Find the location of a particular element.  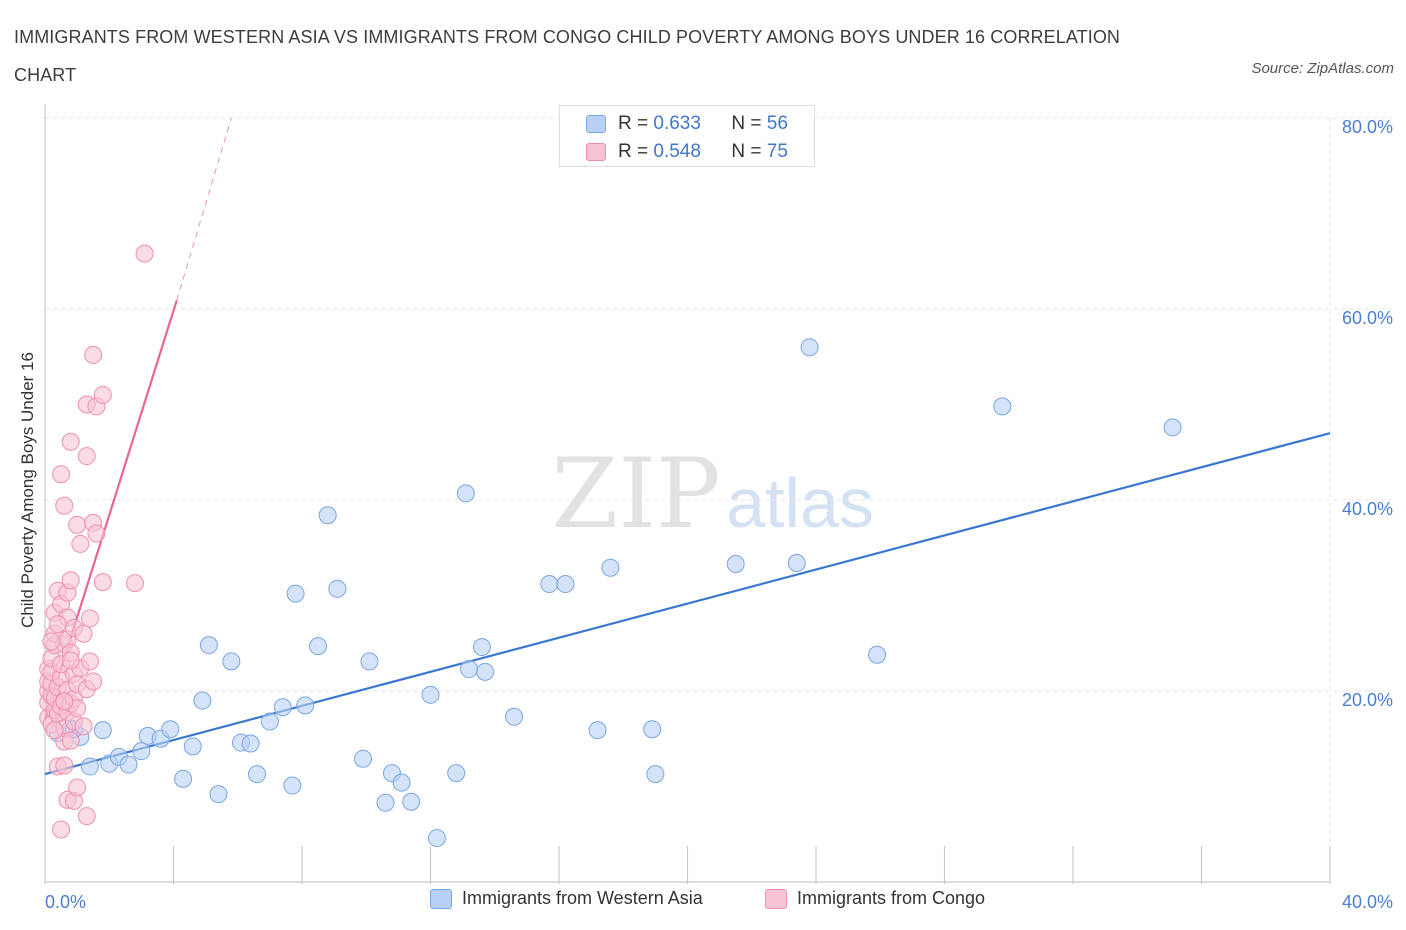

legend-row-western-asia: R = 0.633 N = 56 is located at coordinates (687, 124).